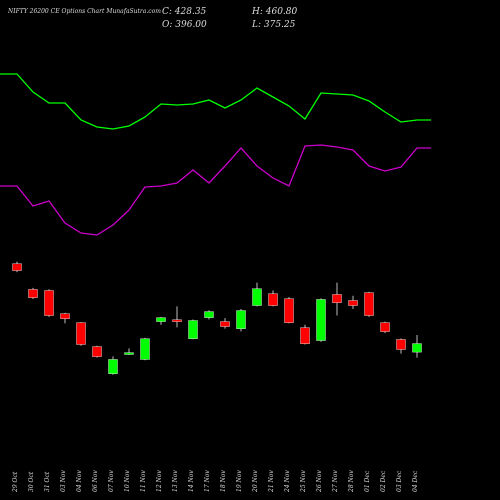  Describe the element at coordinates (399, 481) in the screenshot. I see `x-tick-label: 03 Dec` at that location.